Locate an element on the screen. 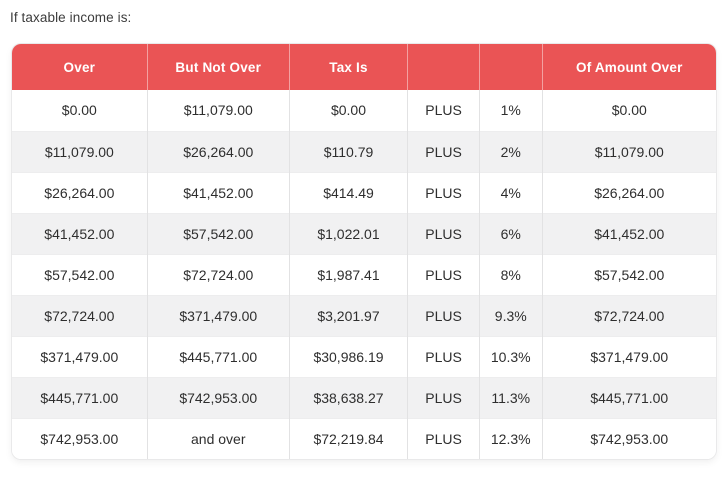 Image resolution: width=728 pixels, height=477 pixels. table-row: $0.00 $11,079.00 $0.00 PLUS 1% $0.00 is located at coordinates (364, 110).